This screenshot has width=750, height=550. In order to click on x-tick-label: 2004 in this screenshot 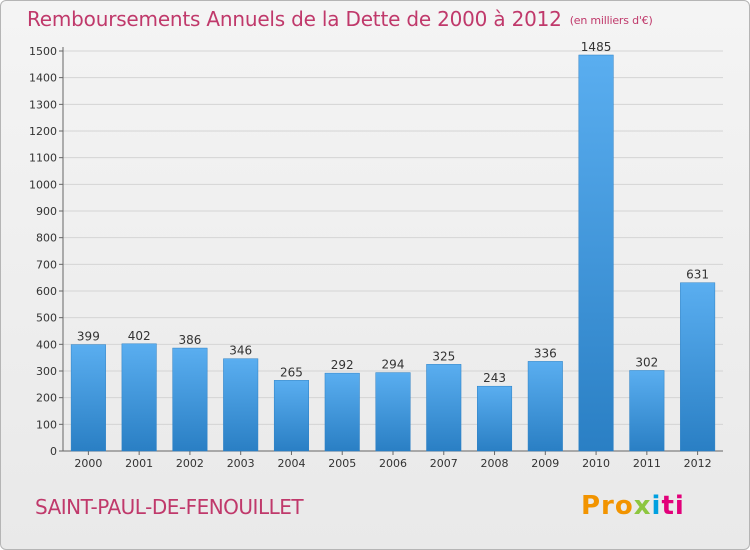, I will do `click(291, 463)`.